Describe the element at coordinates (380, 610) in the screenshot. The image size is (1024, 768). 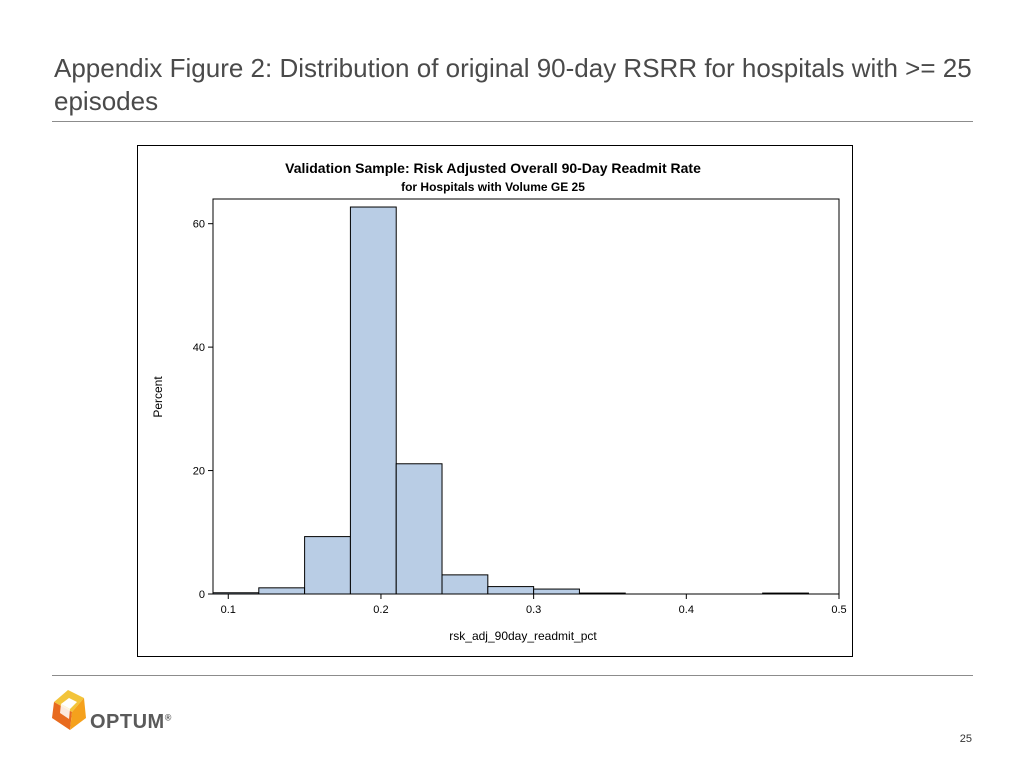
I see `x-tick-label: 0.2` at that location.